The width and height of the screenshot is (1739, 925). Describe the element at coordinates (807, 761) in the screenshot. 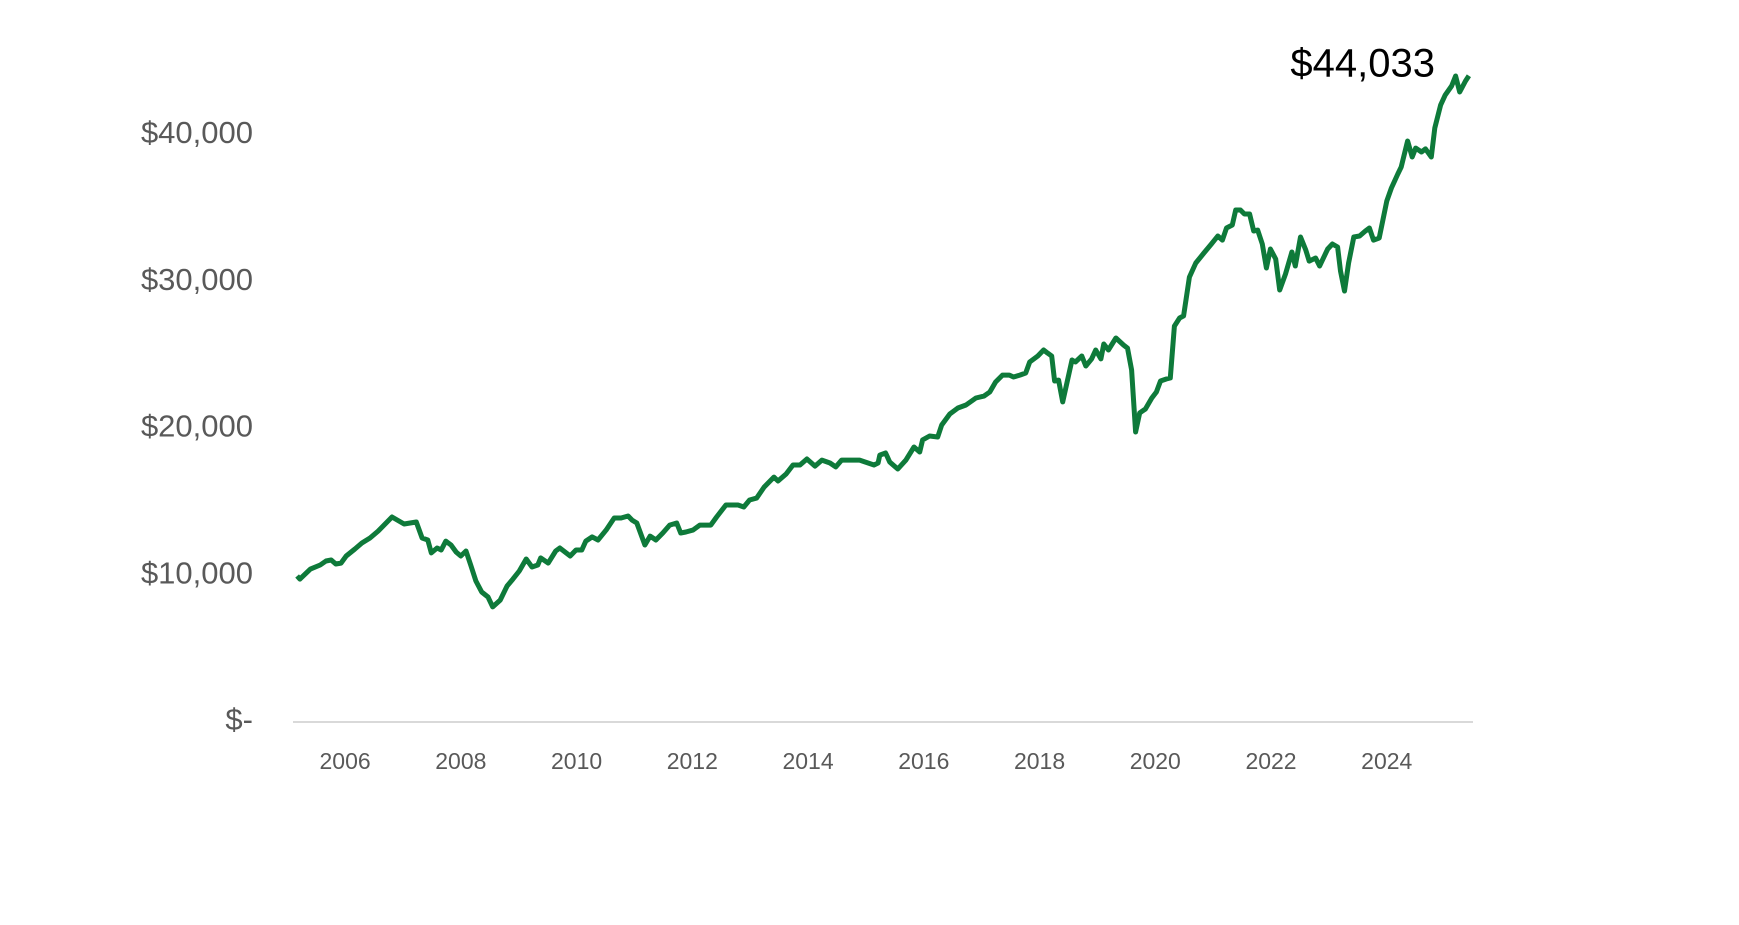

I see `x-tick-label: 2014` at that location.